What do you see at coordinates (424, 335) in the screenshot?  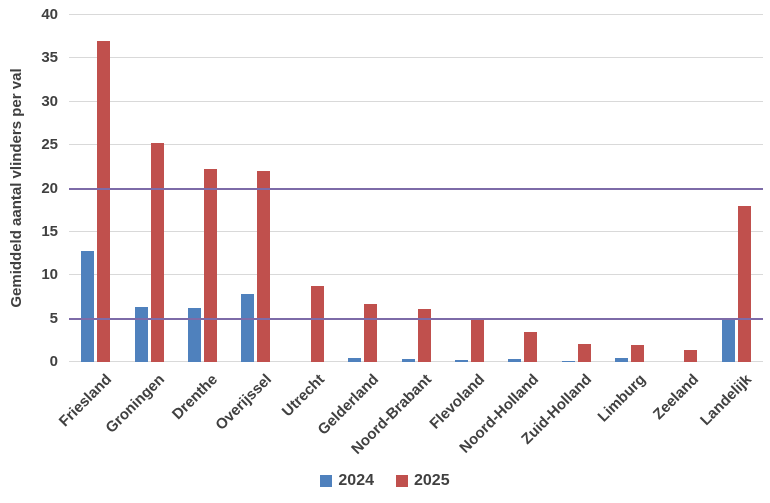 I see `bar-2025-noord-brabant` at bounding box center [424, 335].